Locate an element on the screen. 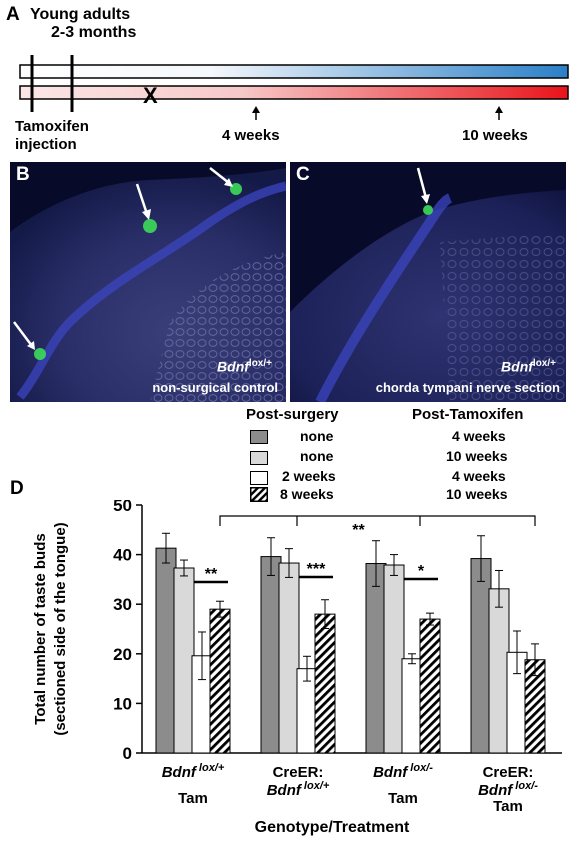  timeline-diagram is located at coordinates (294, 87).